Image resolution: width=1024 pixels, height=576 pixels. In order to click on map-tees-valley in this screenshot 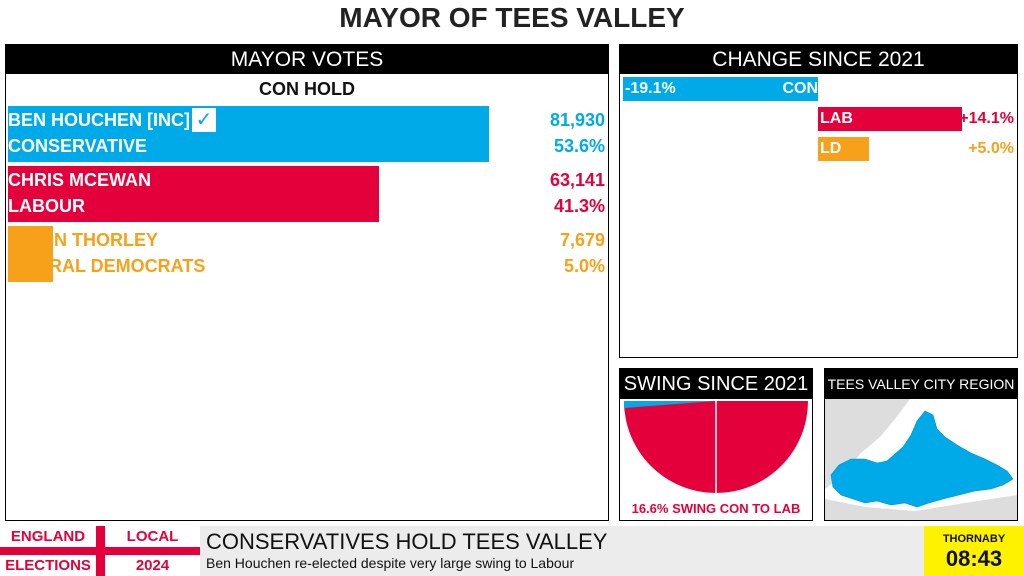, I will do `click(922, 459)`.